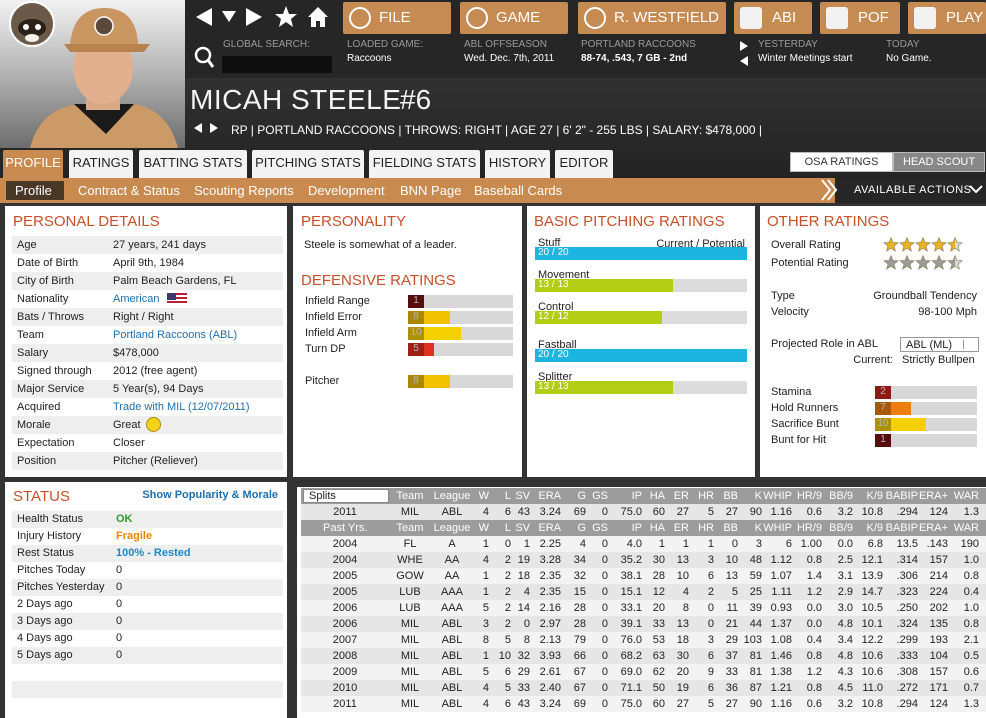  Describe the element at coordinates (828, 221) in the screenshot. I see `section-title: OTHER RATINGS` at that location.